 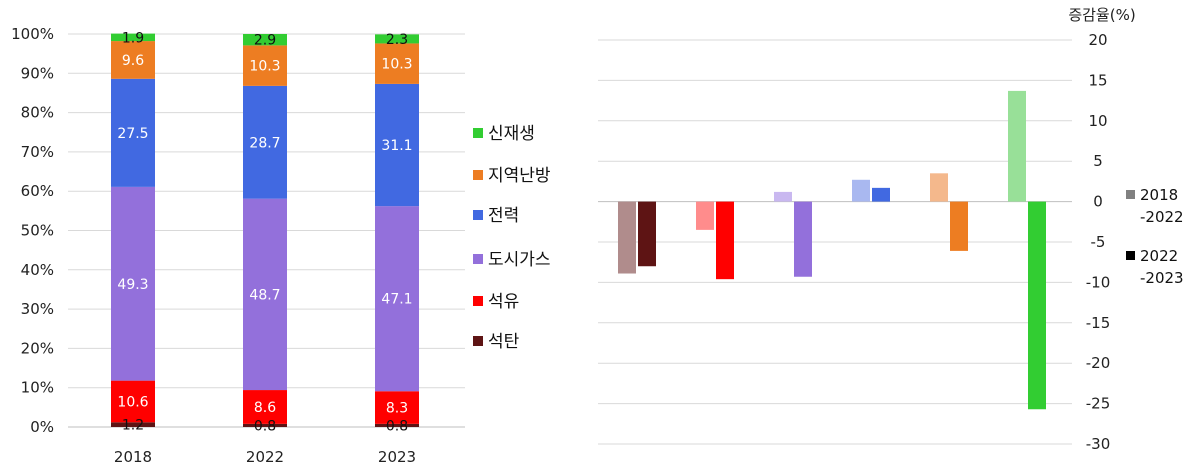 What do you see at coordinates (519, 260) in the screenshot?
I see `legend-label: 도시가스` at bounding box center [519, 260].